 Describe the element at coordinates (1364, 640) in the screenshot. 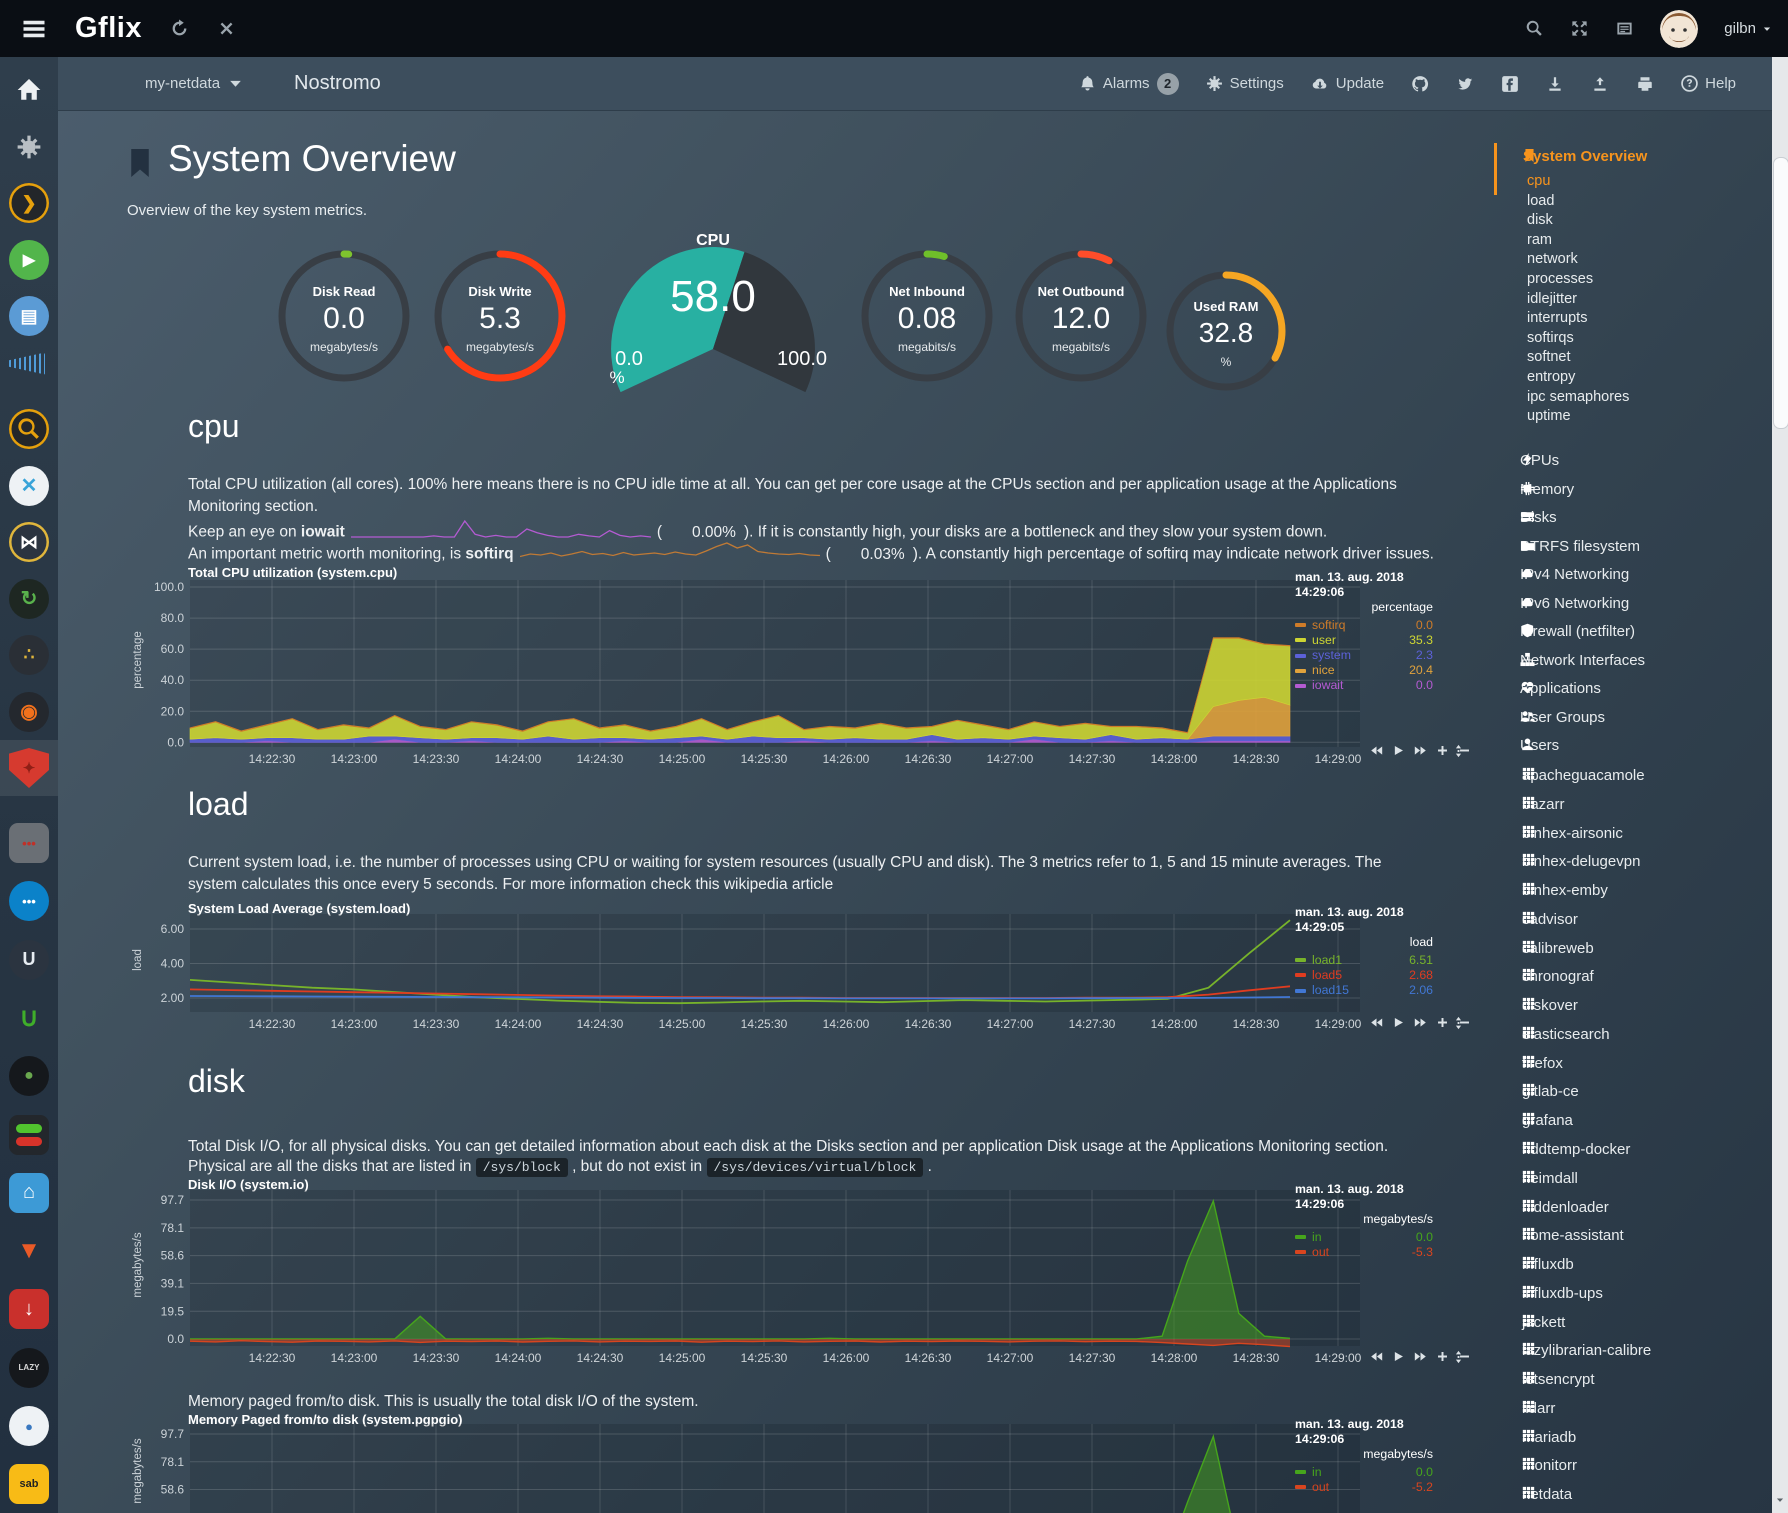

I see `legend-item-user: user 35.3` at that location.